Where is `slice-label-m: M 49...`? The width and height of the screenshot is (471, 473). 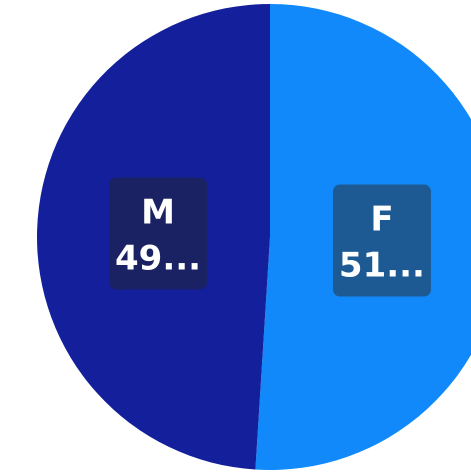 slice-label-m: M 49... is located at coordinates (158, 233).